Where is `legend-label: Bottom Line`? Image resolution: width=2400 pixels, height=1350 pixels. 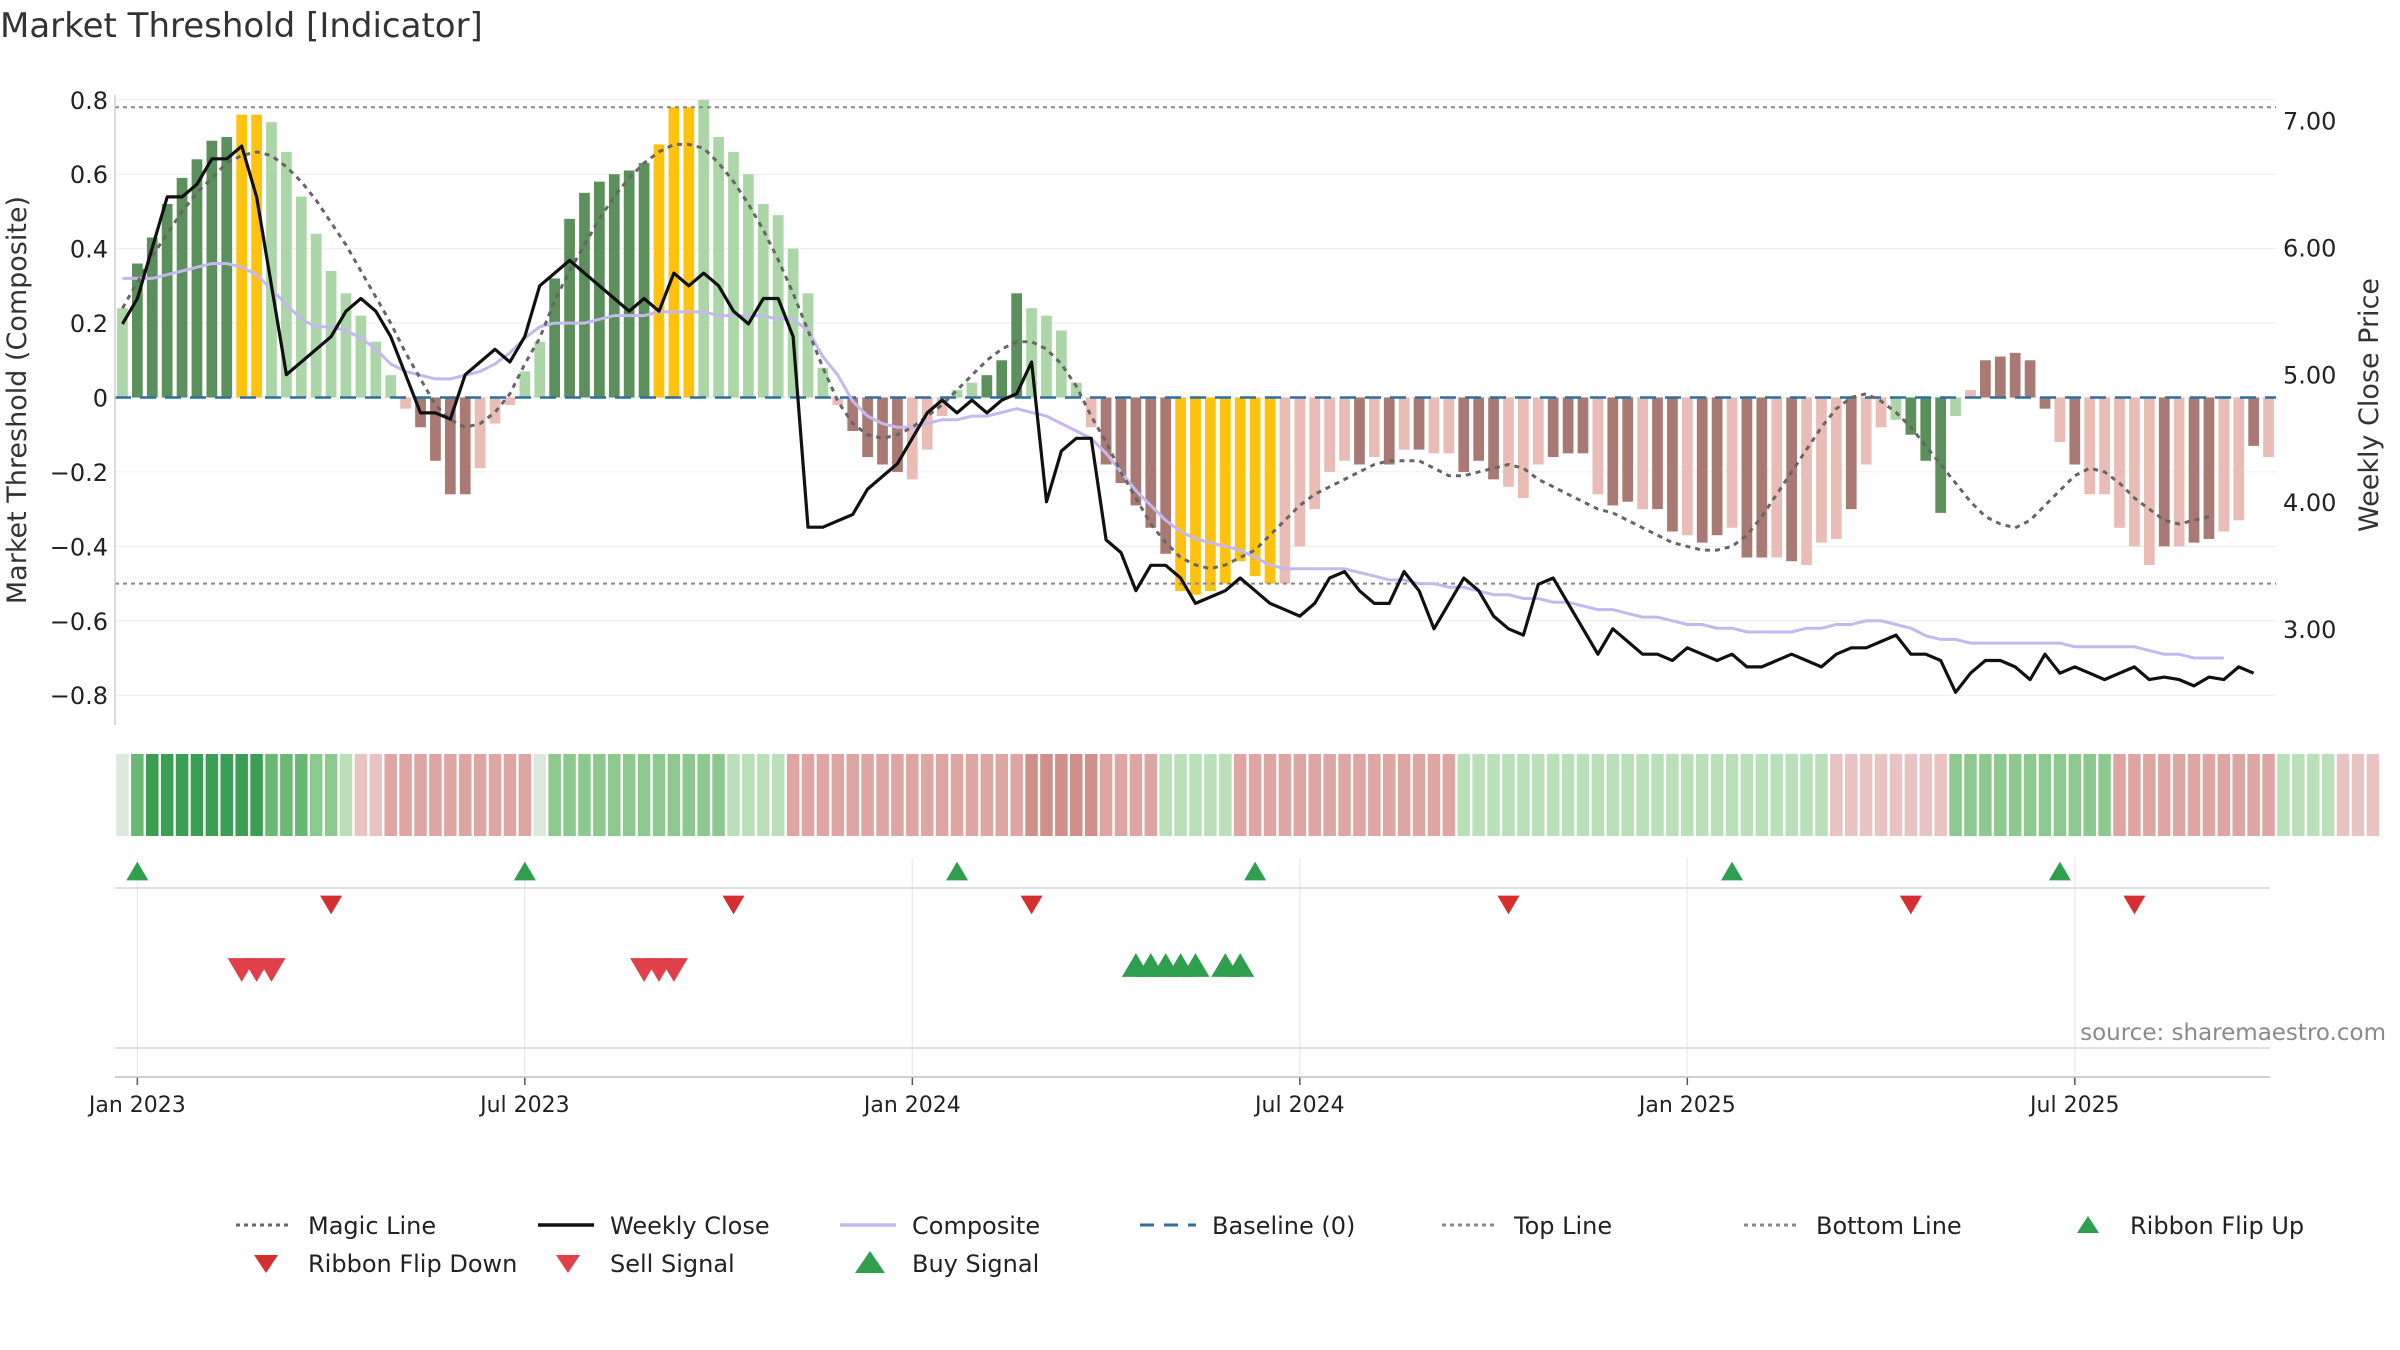
legend-label: Bottom Line is located at coordinates (1889, 1226).